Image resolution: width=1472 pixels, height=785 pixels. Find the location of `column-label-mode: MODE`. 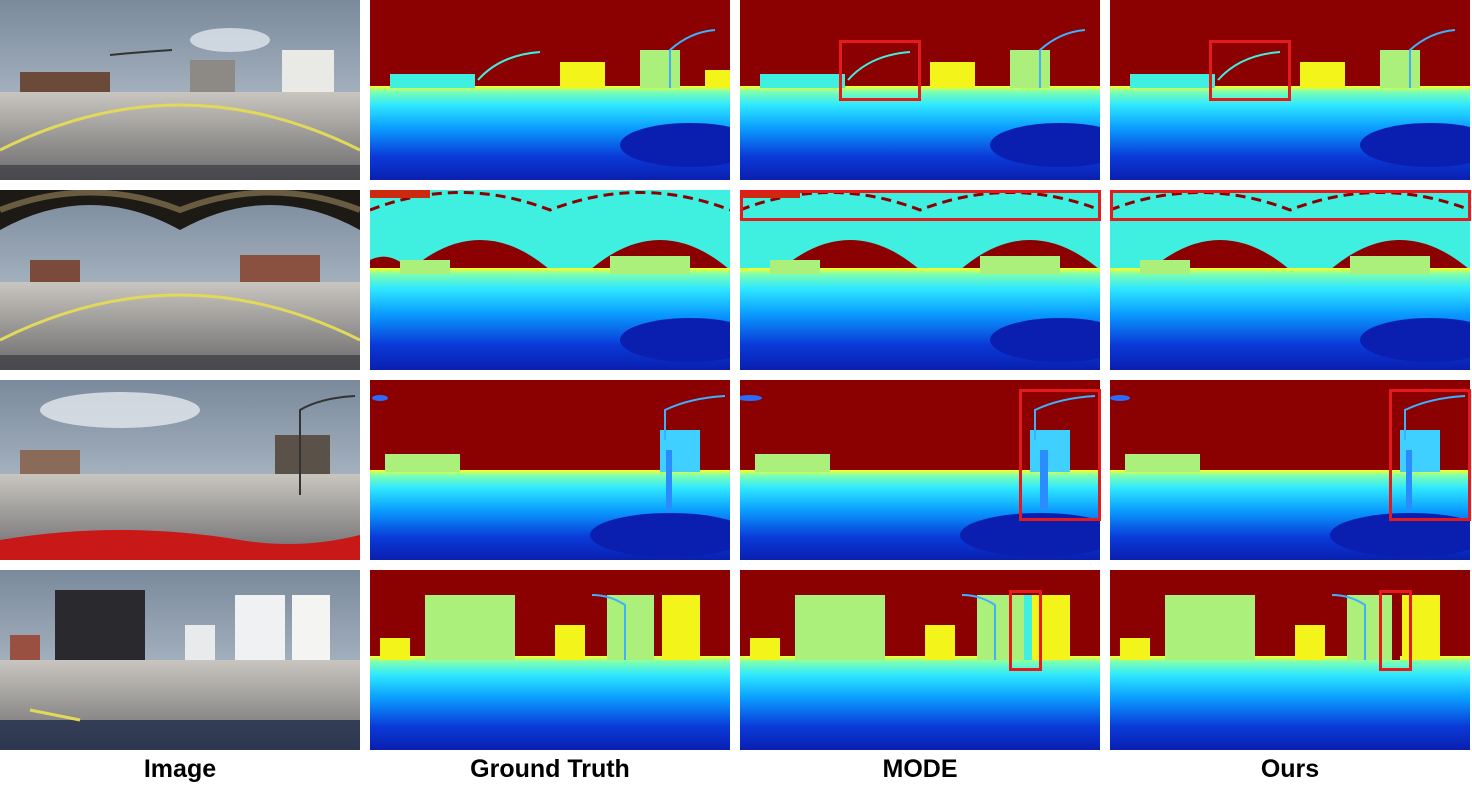

column-label-mode: MODE is located at coordinates (920, 769).